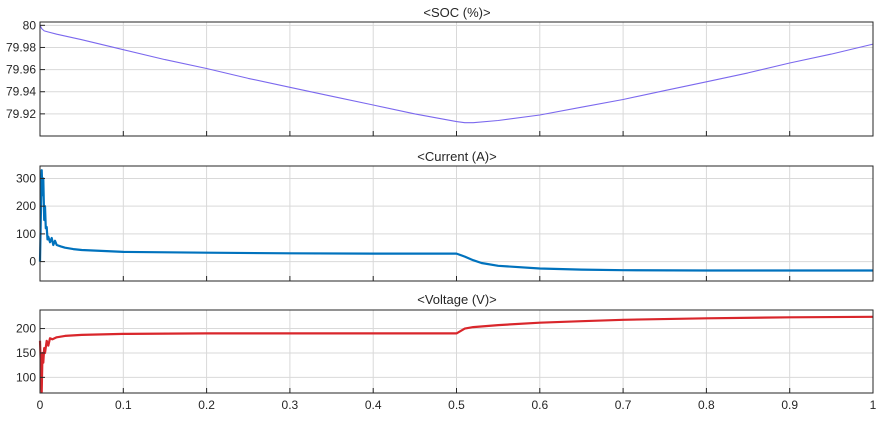 Image resolution: width=886 pixels, height=432 pixels. I want to click on voltage-x-tick-label: 0.6, so click(539, 405).